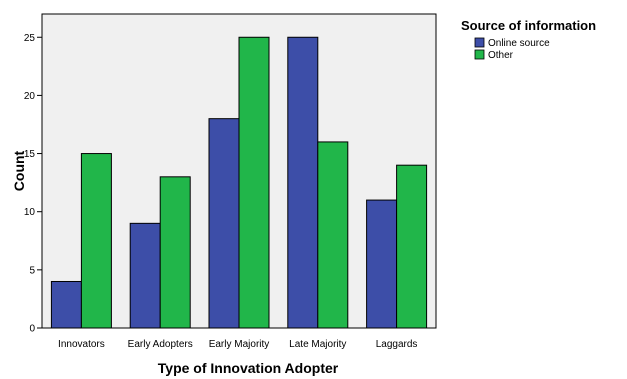 Image resolution: width=627 pixels, height=379 pixels. Describe the element at coordinates (96, 241) in the screenshot. I see `bar-other-innovators` at that location.